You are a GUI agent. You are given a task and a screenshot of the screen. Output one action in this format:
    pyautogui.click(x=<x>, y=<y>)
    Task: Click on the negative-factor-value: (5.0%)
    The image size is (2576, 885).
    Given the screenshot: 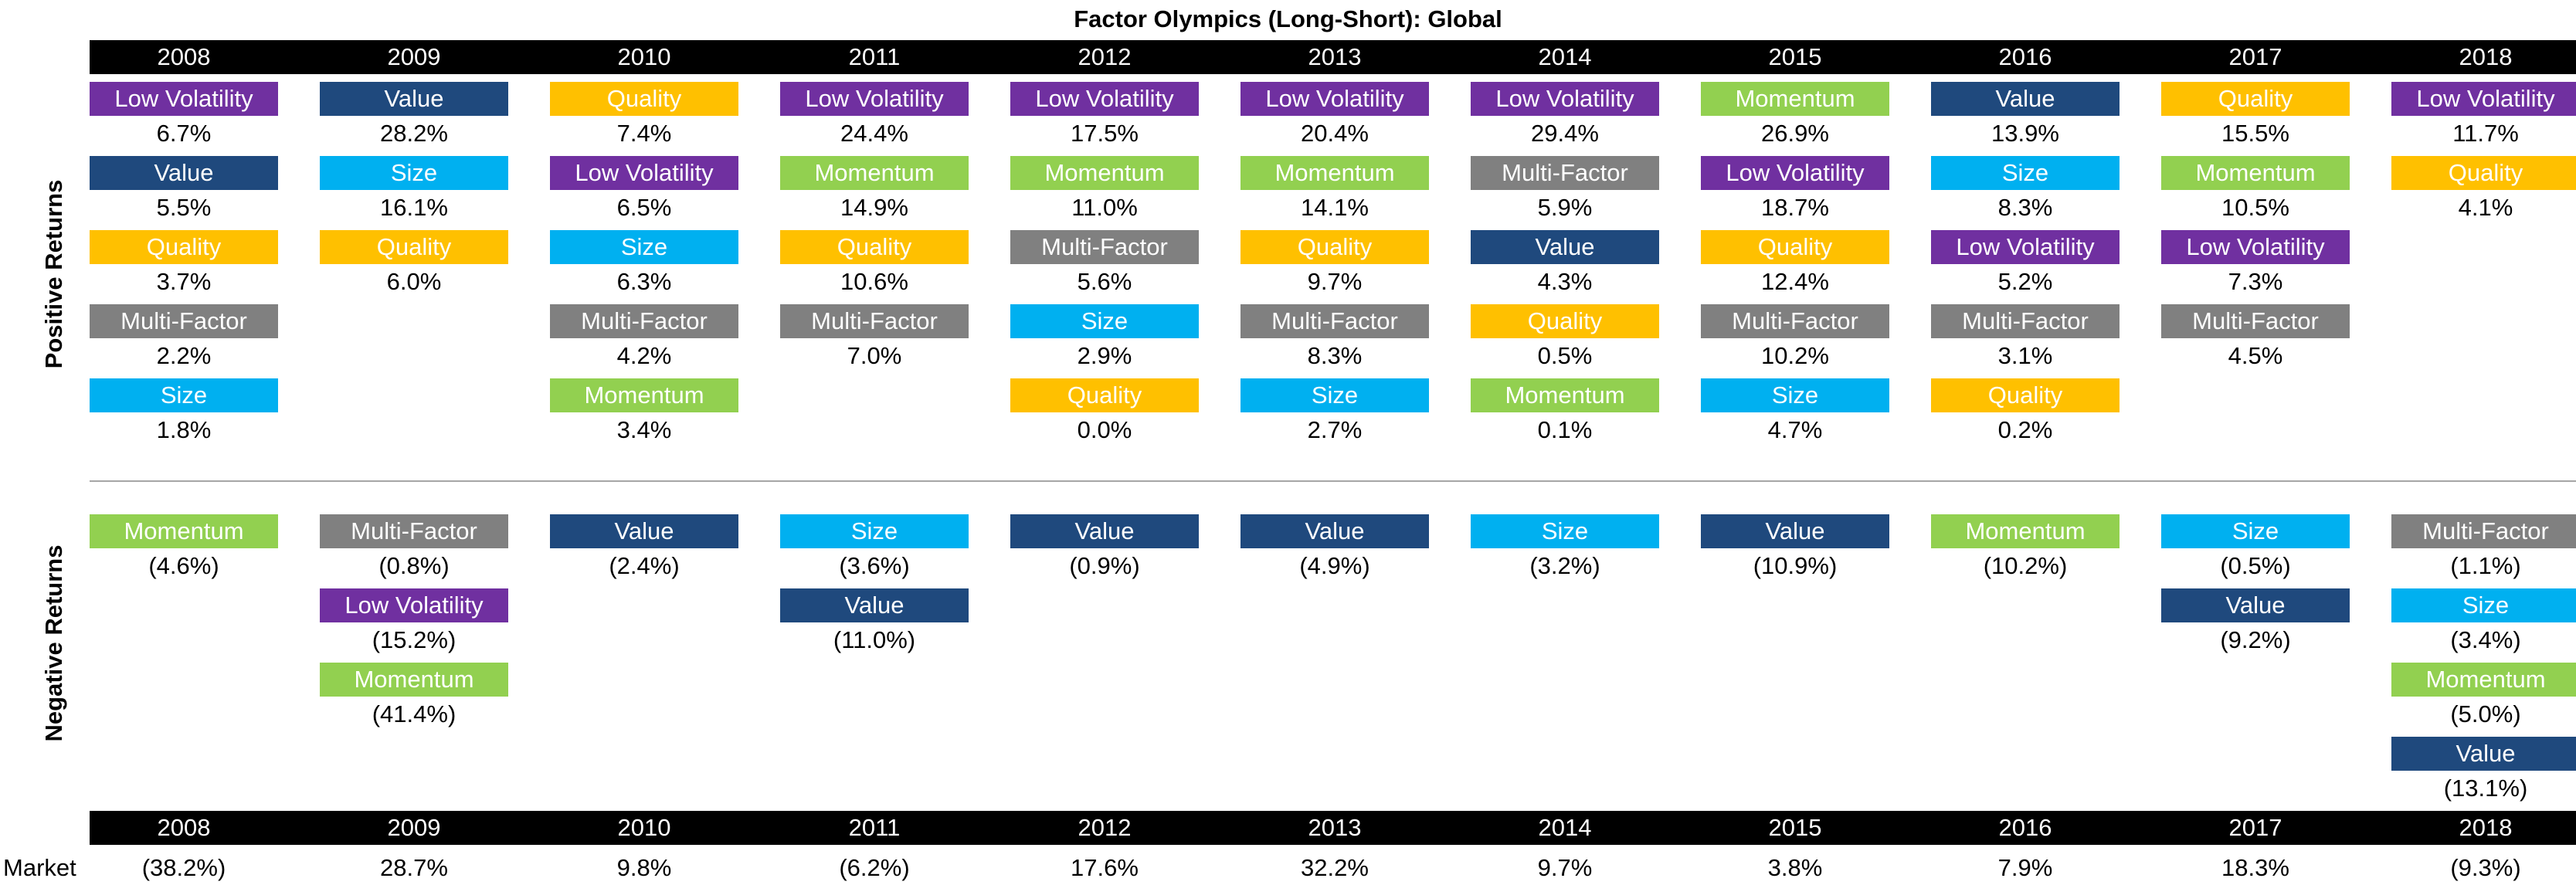 What is the action you would take?
    pyautogui.click(x=2485, y=713)
    